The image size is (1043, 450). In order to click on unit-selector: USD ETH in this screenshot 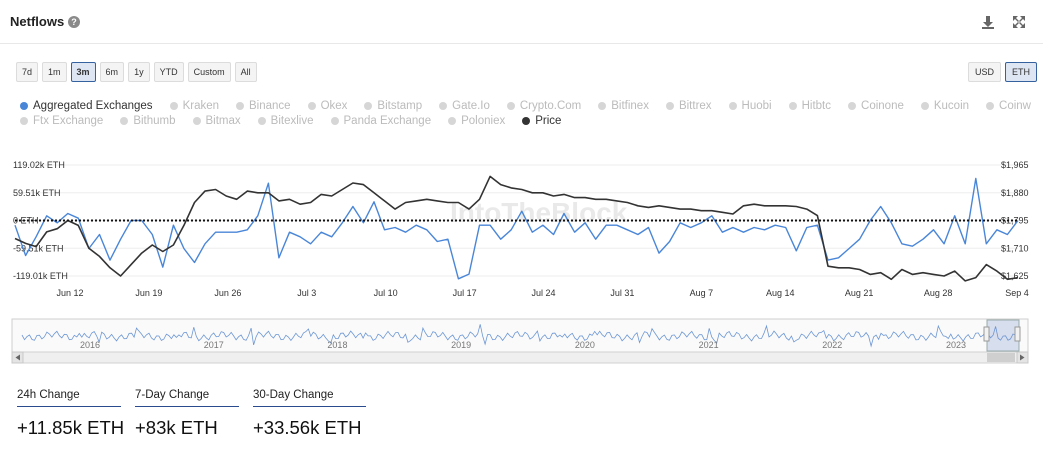, I will do `click(1003, 72)`.